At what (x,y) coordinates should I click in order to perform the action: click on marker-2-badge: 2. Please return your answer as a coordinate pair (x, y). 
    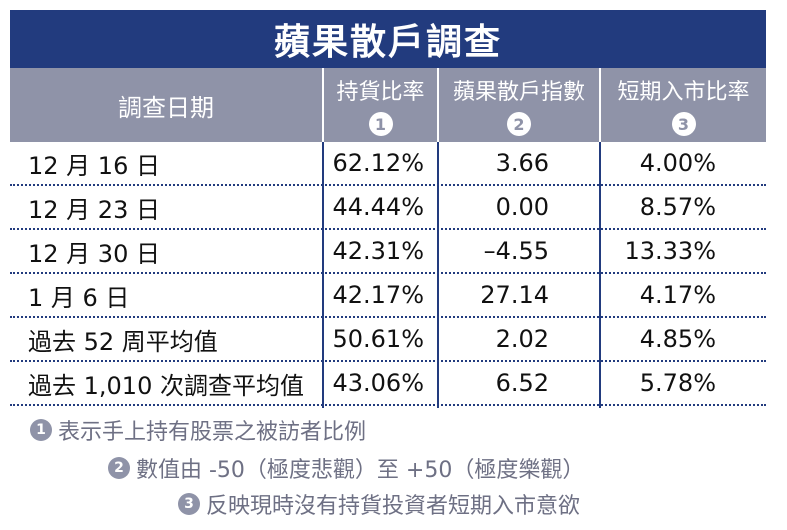
    Looking at the image, I should click on (519, 124).